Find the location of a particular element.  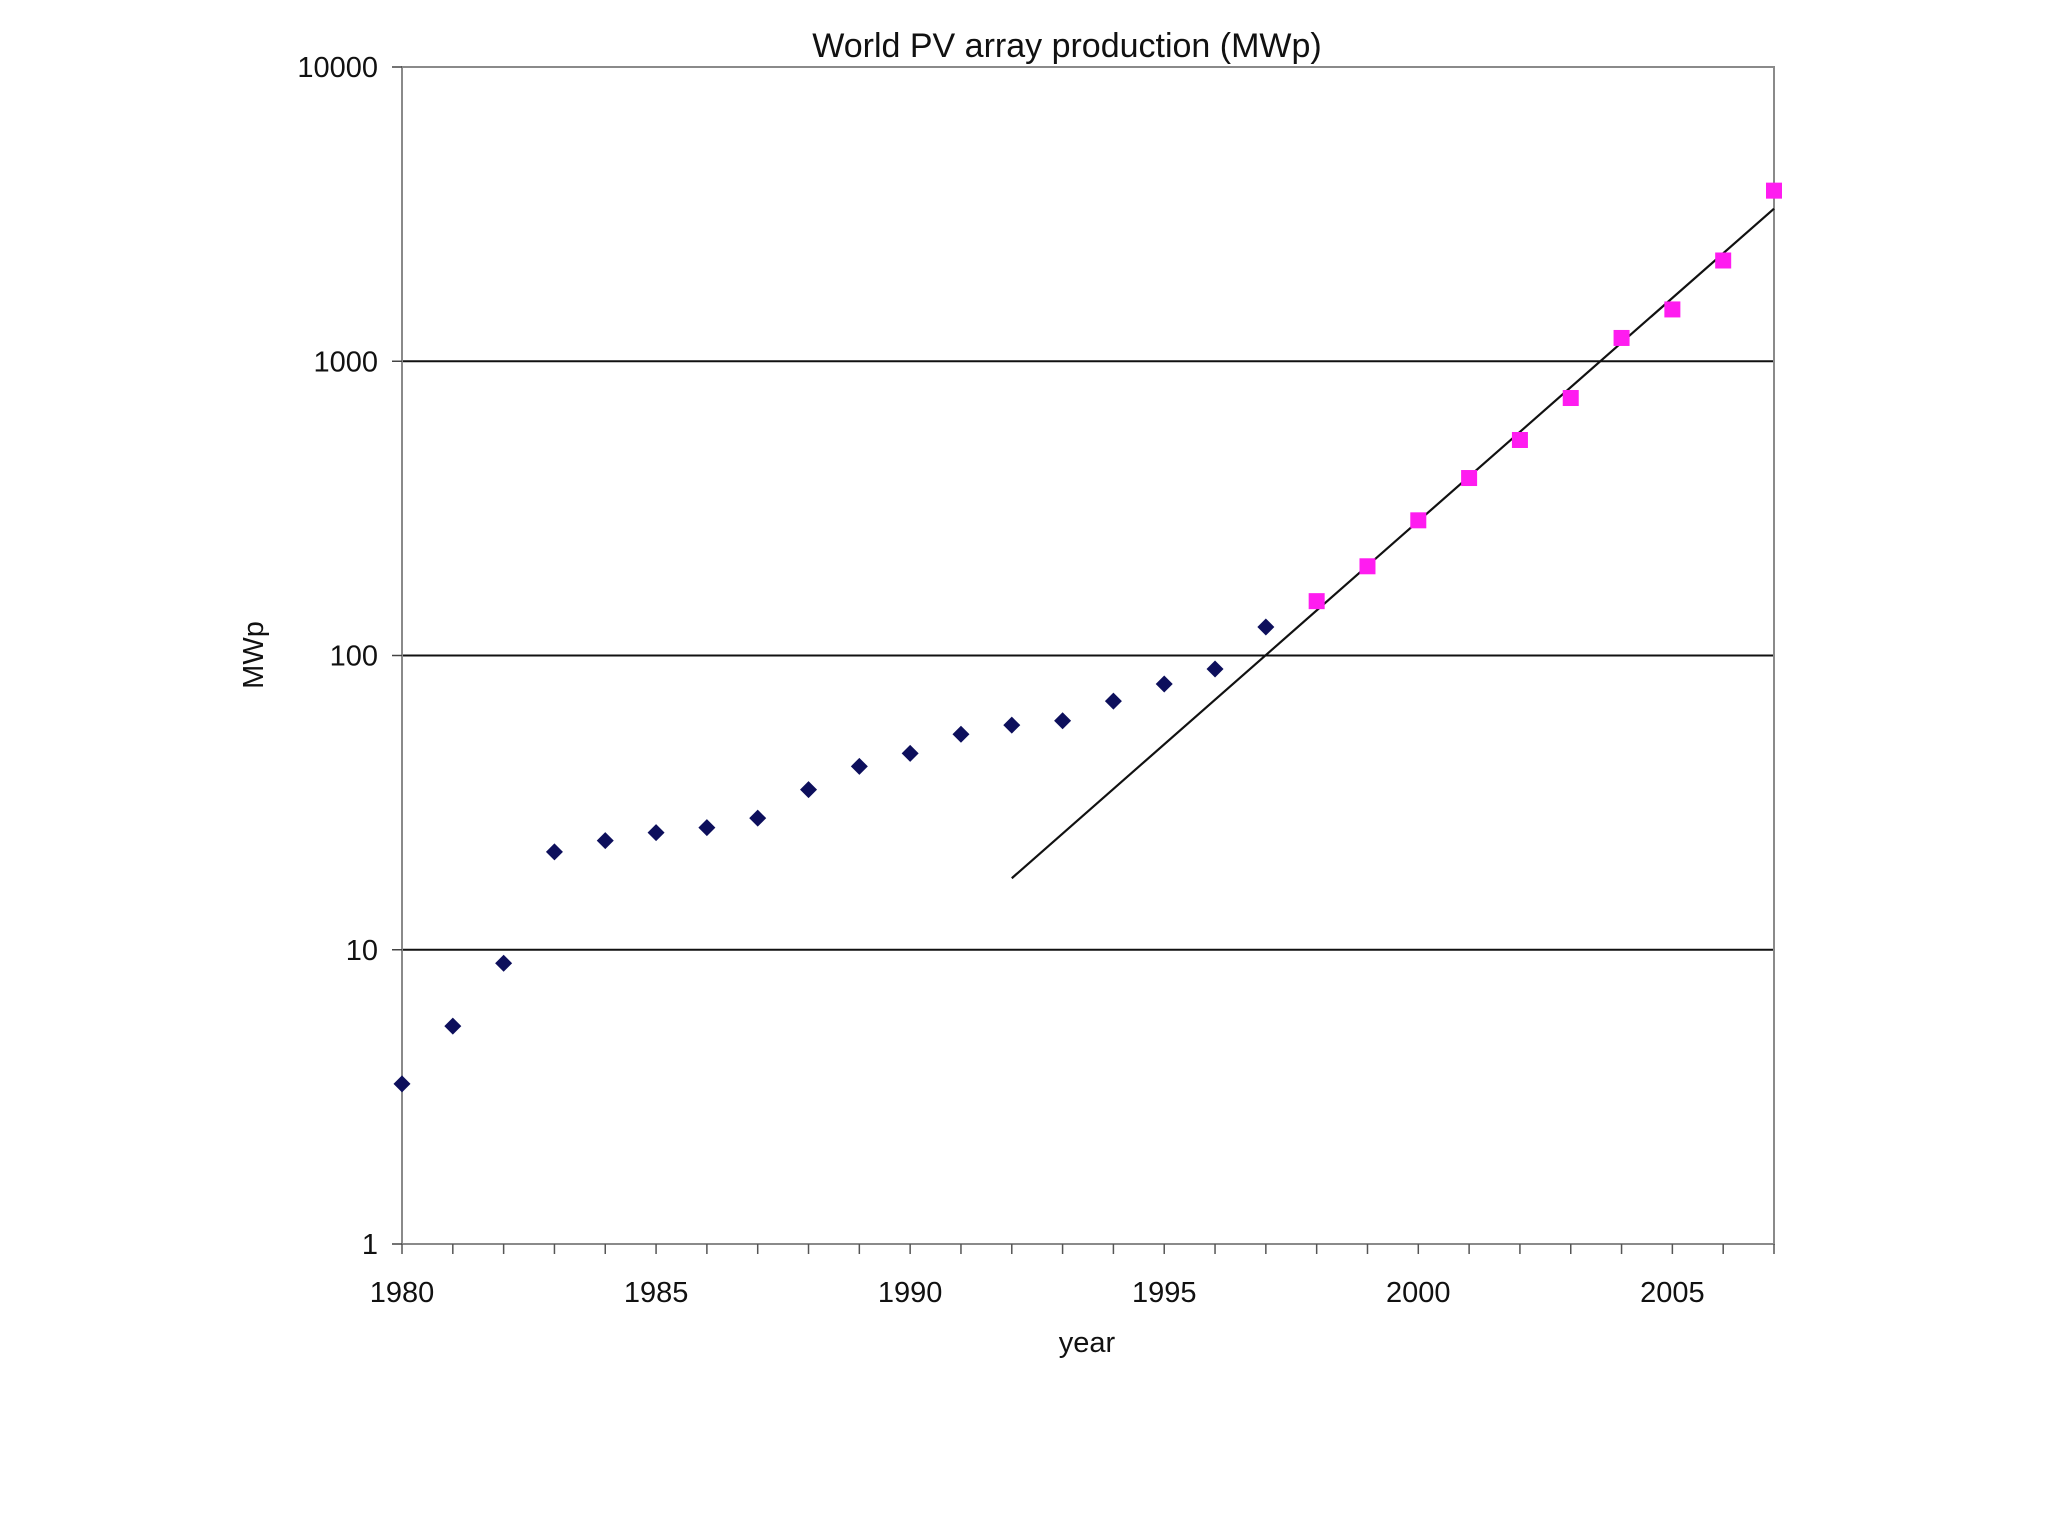

x-axis-label: year is located at coordinates (1087, 1343).